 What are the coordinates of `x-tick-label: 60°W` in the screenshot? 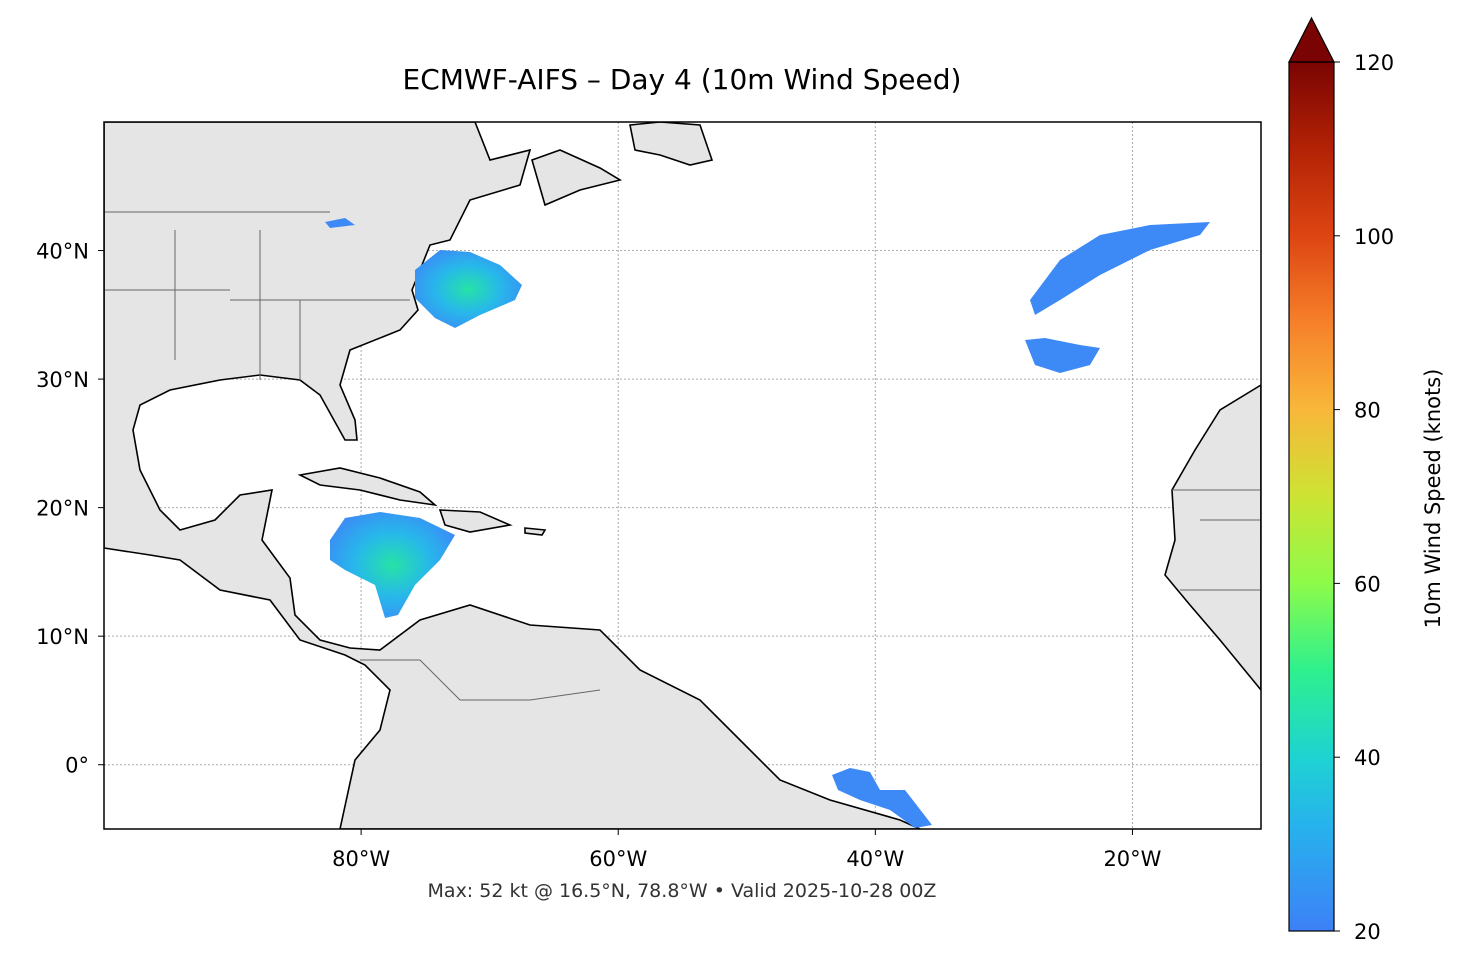 It's located at (618, 859).